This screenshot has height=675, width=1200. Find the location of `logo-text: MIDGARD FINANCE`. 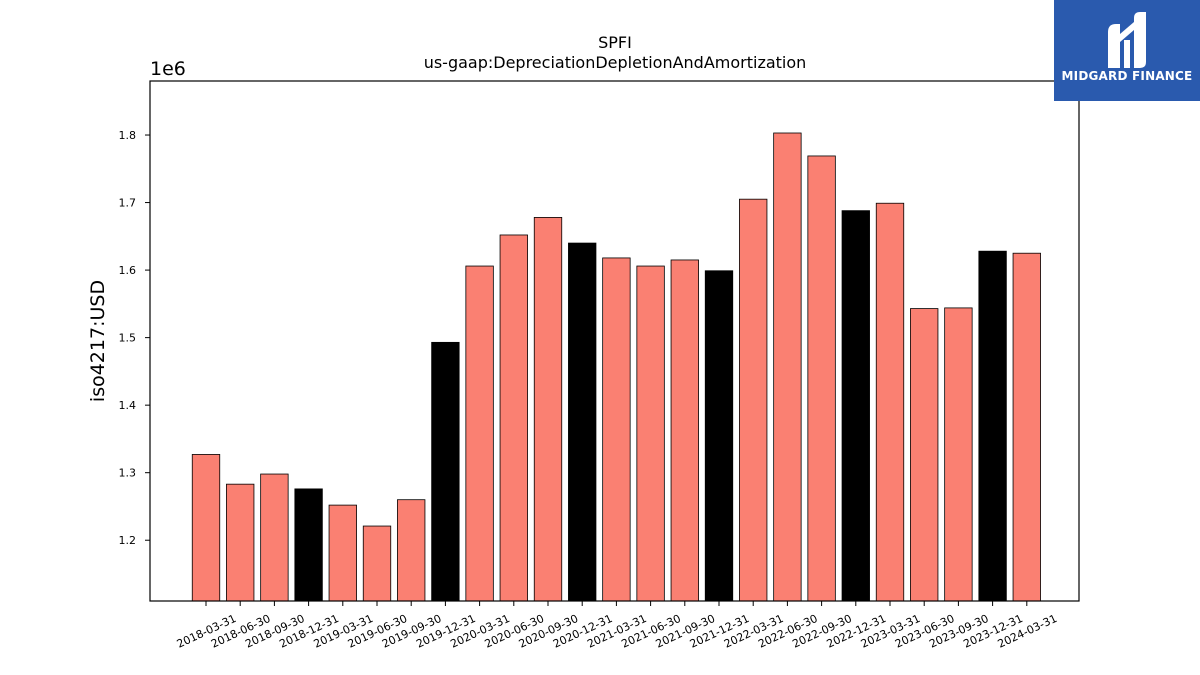

logo-text: MIDGARD FINANCE is located at coordinates (1127, 76).